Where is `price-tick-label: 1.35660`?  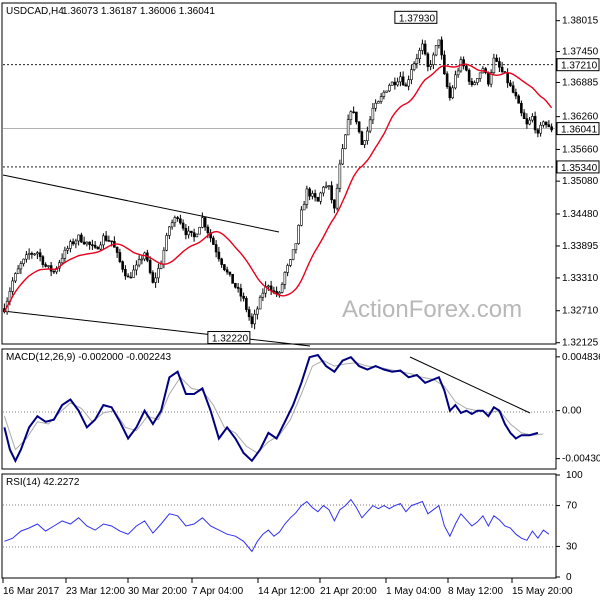
price-tick-label: 1.35660 is located at coordinates (580, 149).